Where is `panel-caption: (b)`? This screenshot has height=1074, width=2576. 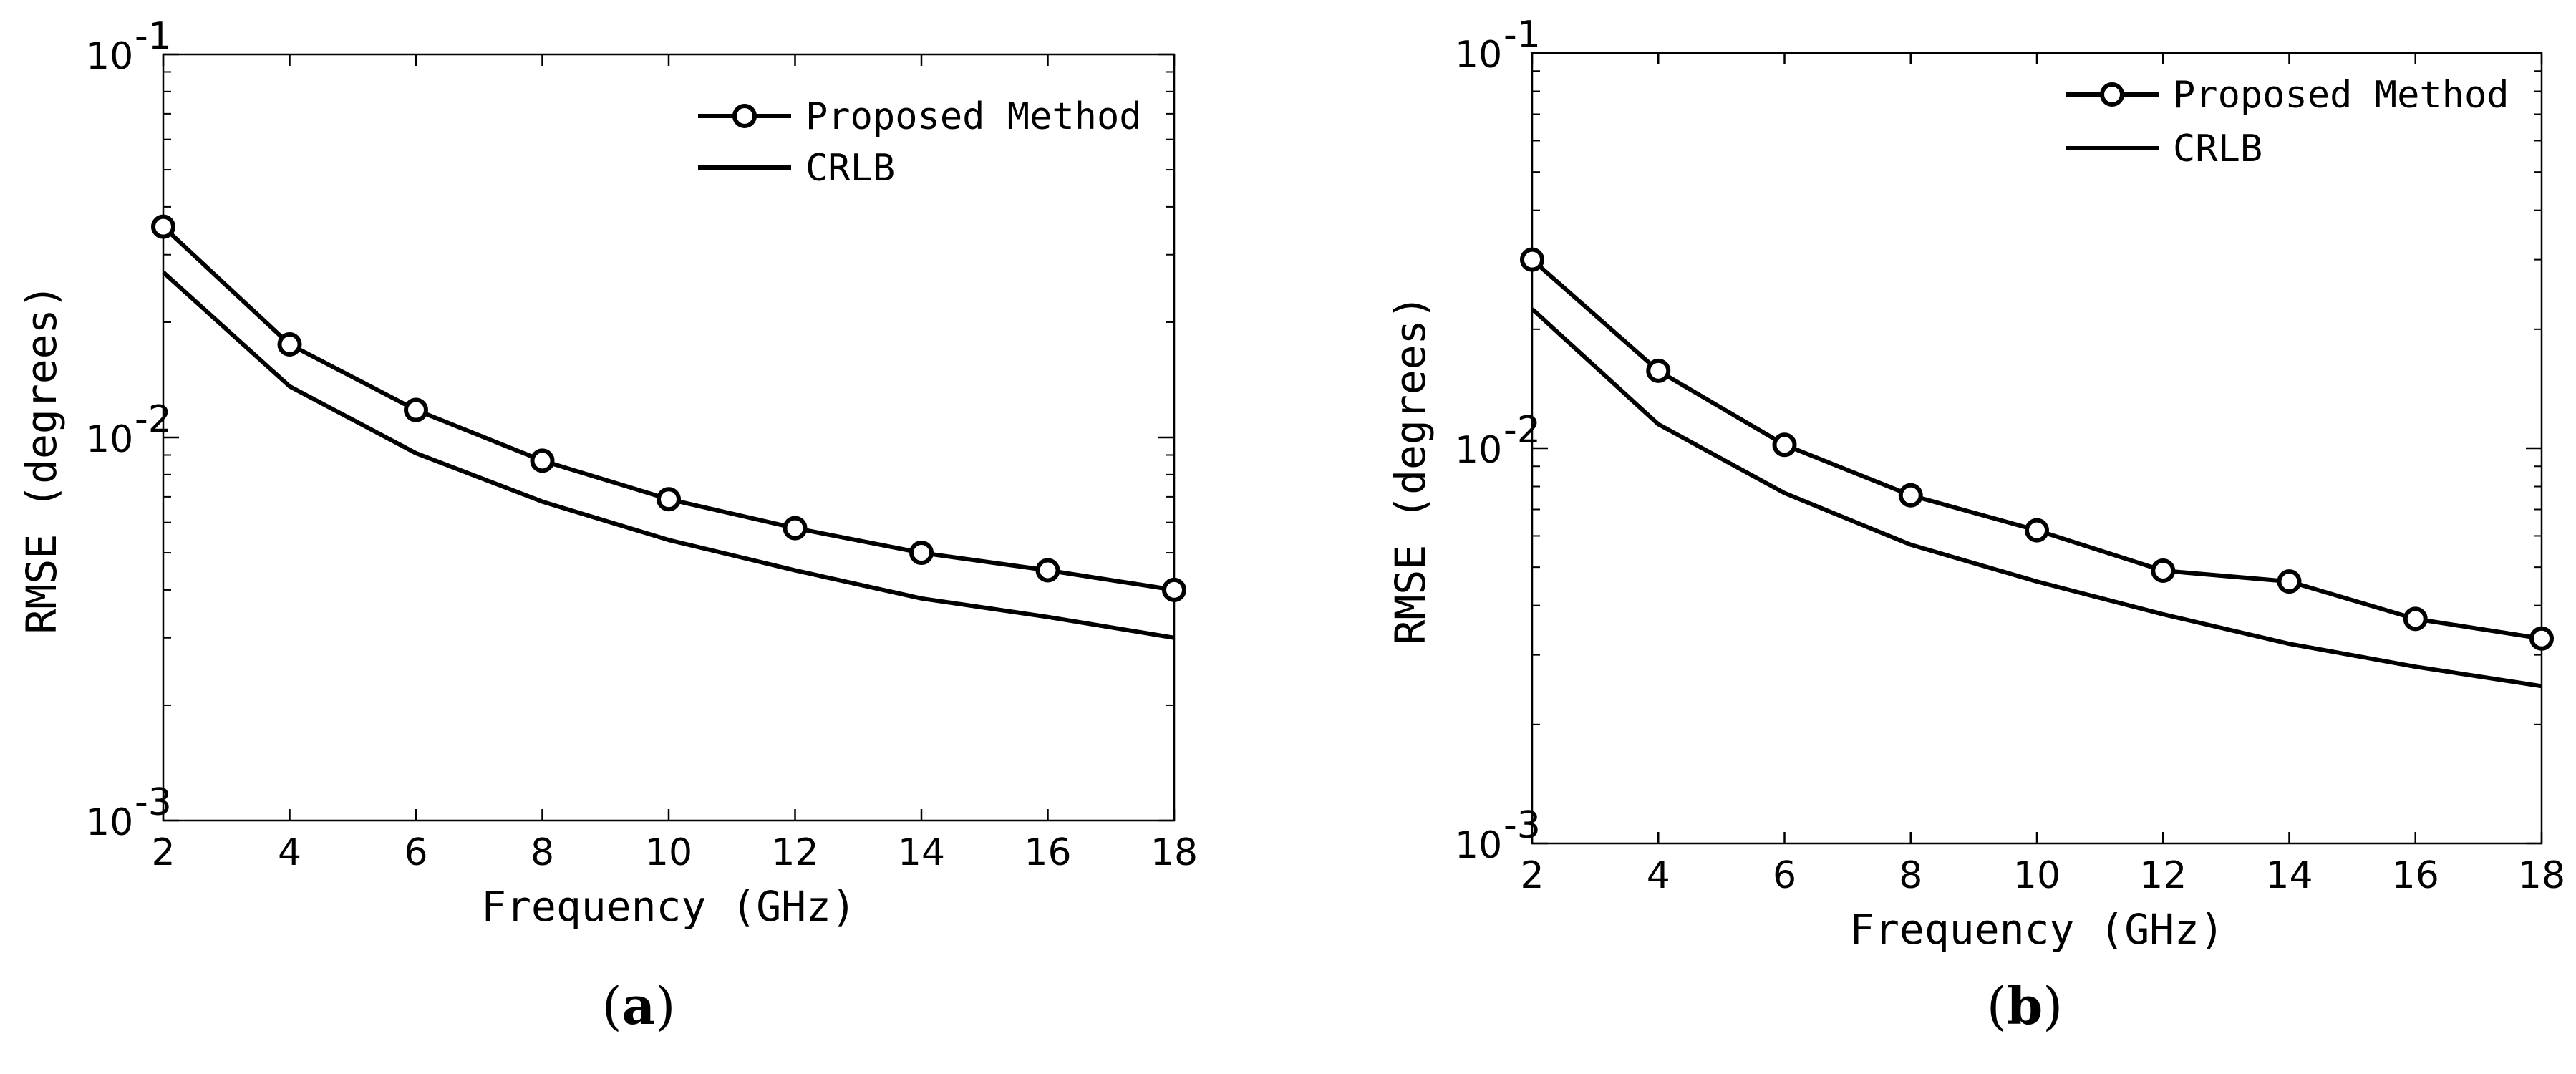 panel-caption: (b) is located at coordinates (2025, 1005).